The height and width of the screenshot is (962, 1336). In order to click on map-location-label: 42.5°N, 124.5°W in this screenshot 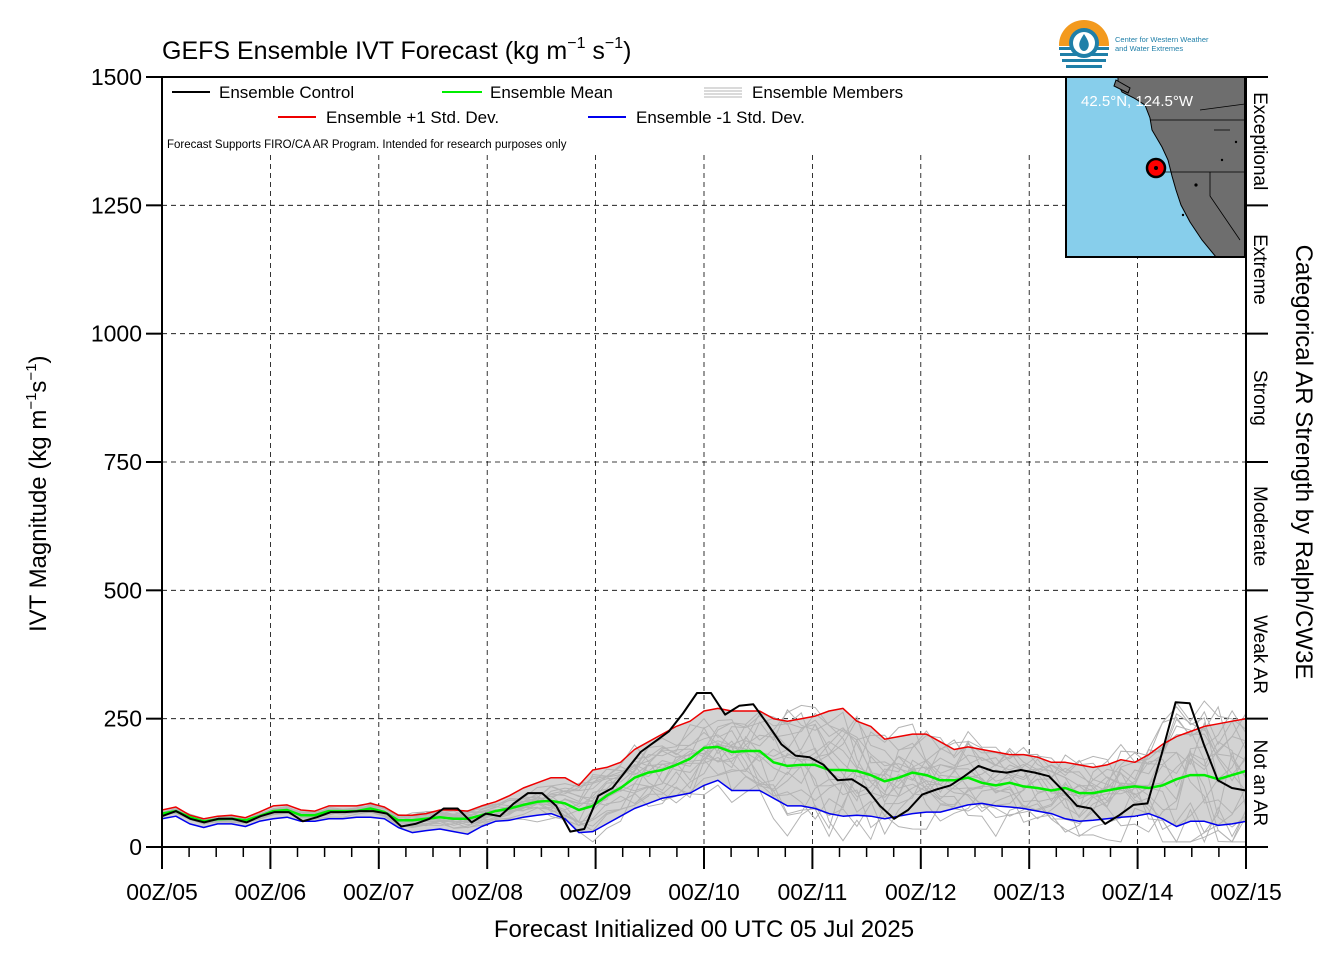, I will do `click(1137, 101)`.